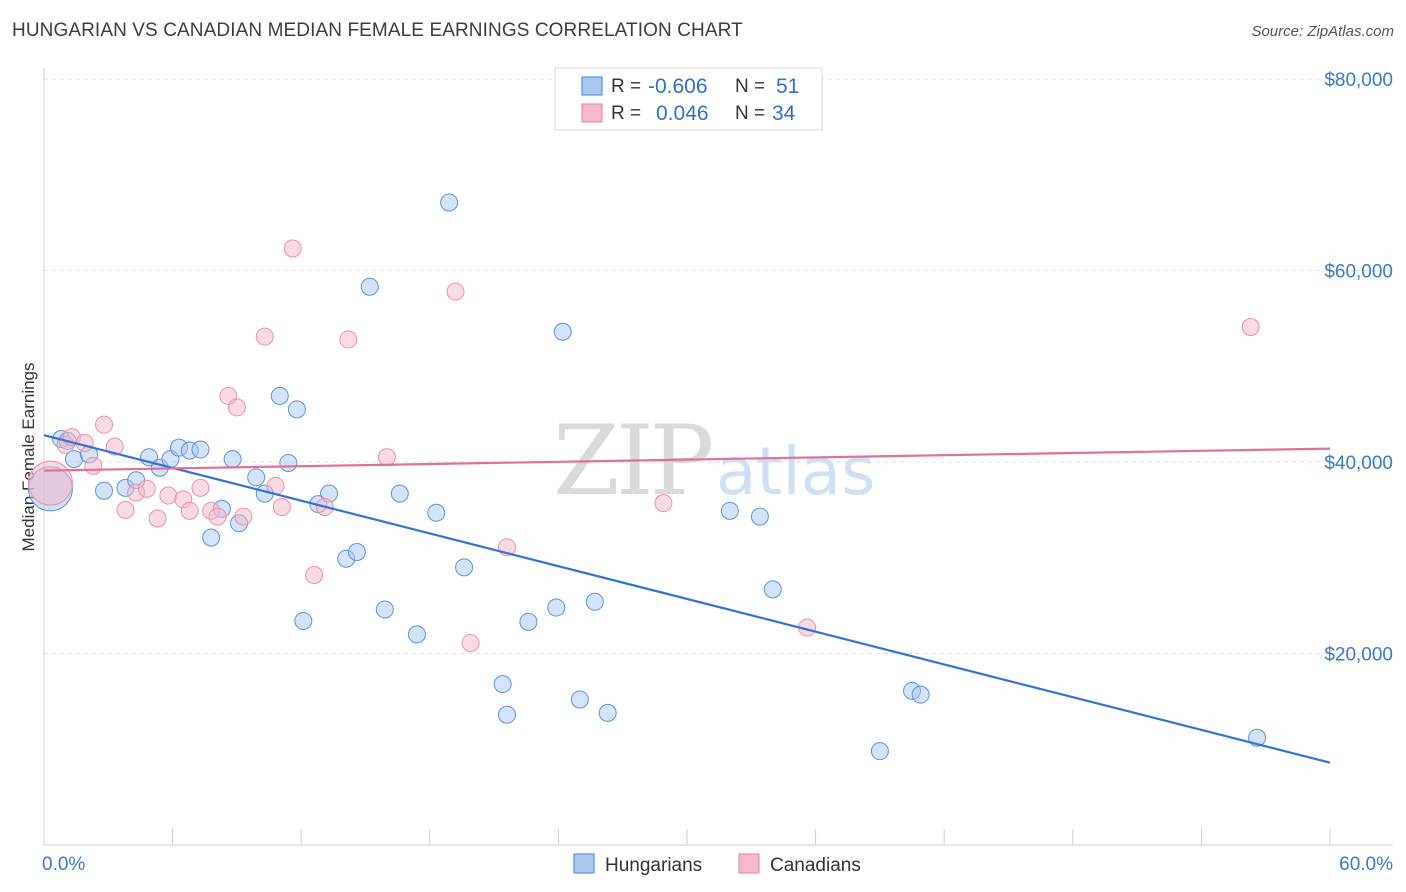 Image resolution: width=1406 pixels, height=892 pixels. I want to click on x-tick-label-max: 60.0%, so click(1366, 864).